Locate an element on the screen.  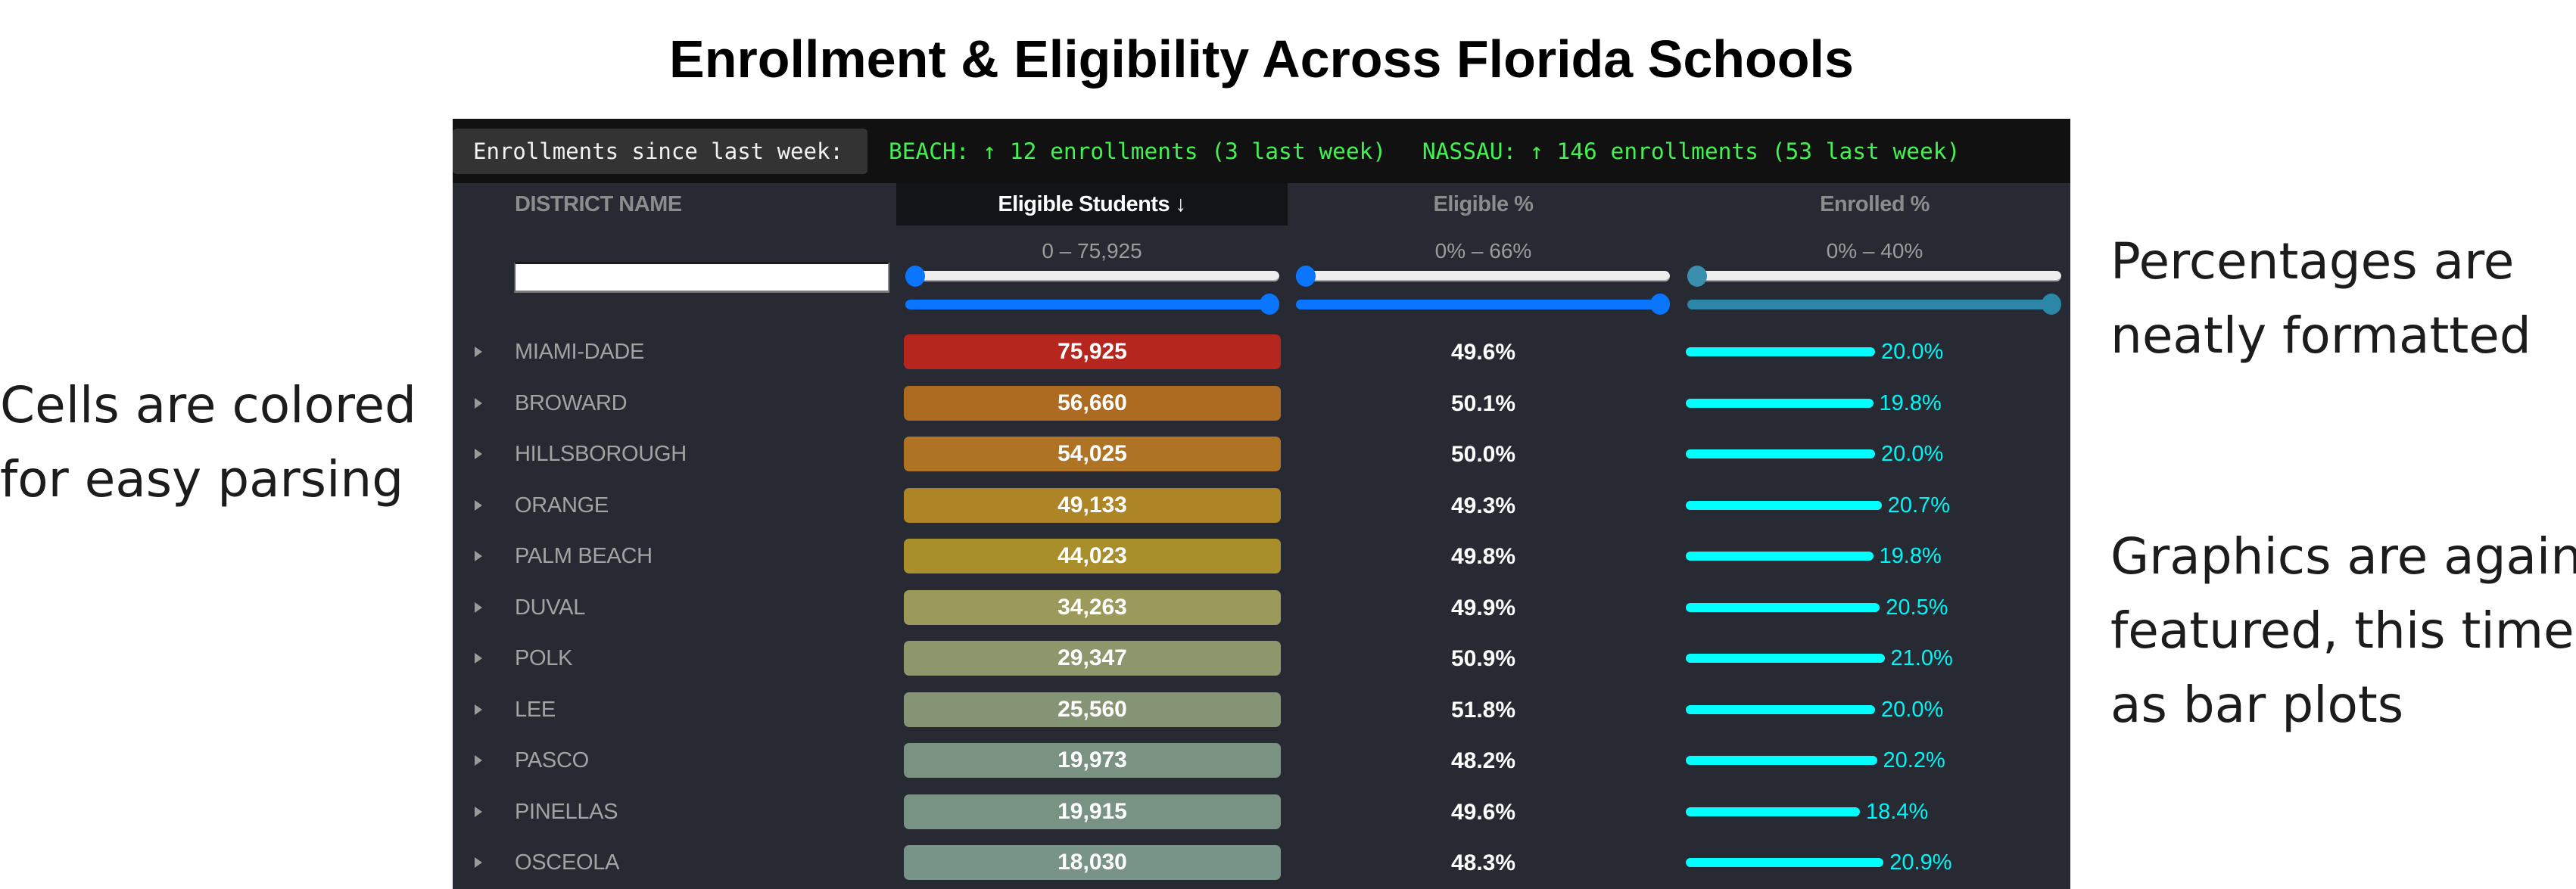
eligible-students-cell: 54,025 is located at coordinates (1092, 454).